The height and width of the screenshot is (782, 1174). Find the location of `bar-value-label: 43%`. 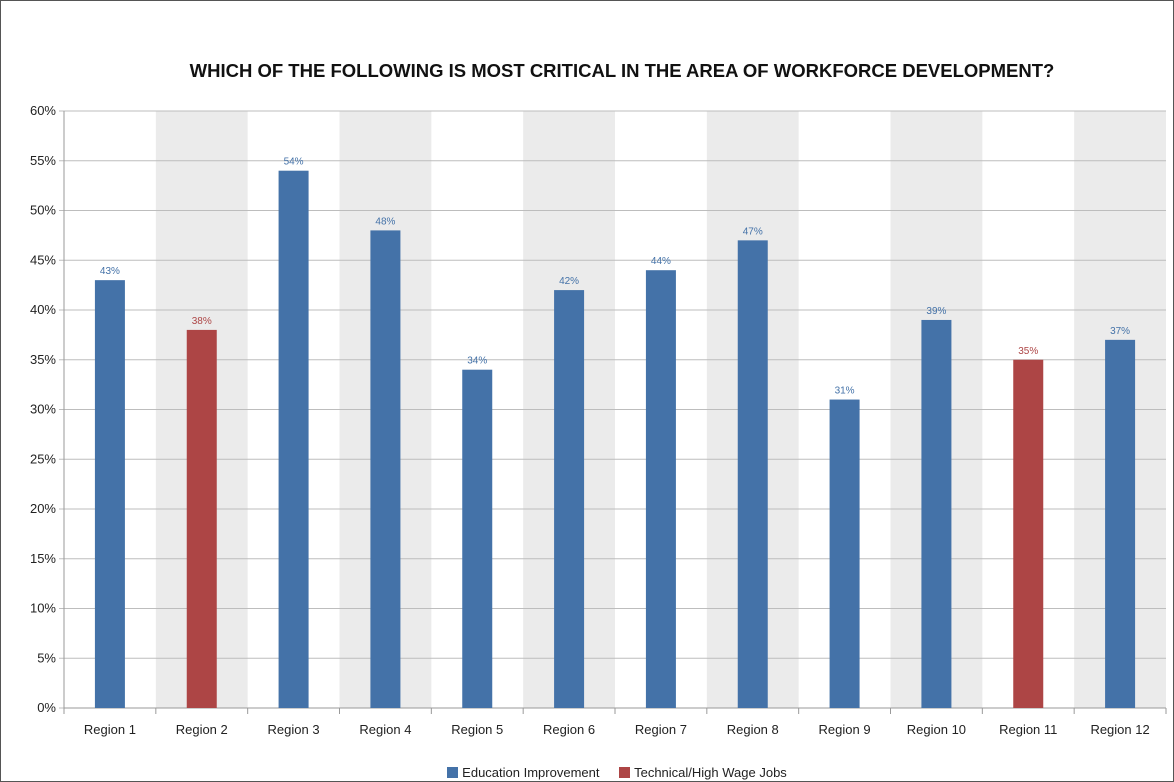

bar-value-label: 43% is located at coordinates (110, 271).